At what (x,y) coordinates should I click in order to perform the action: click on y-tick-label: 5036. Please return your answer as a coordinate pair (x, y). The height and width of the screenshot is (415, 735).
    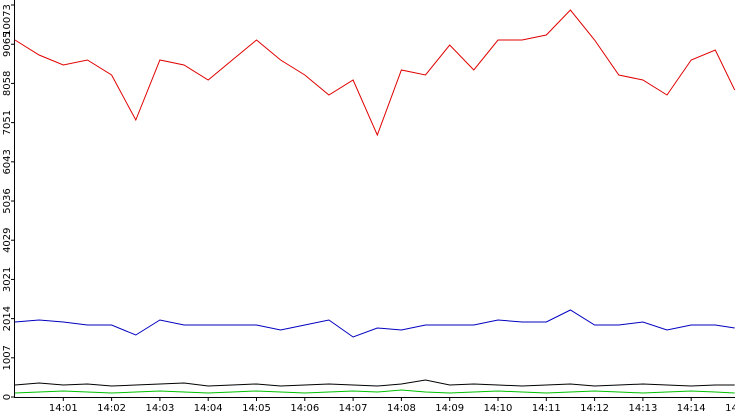
    Looking at the image, I should click on (7, 200).